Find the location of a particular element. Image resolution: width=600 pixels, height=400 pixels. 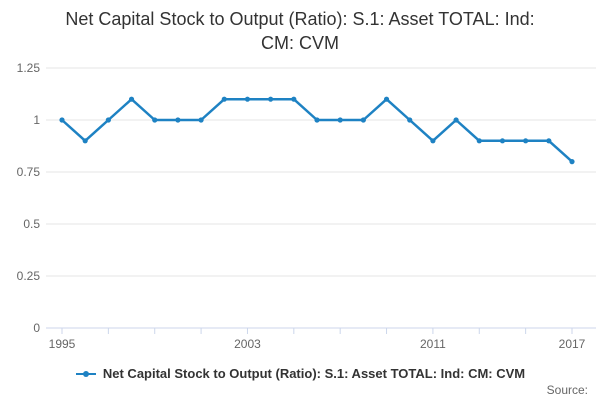

y-axis-label: 1.25 is located at coordinates (29, 68).